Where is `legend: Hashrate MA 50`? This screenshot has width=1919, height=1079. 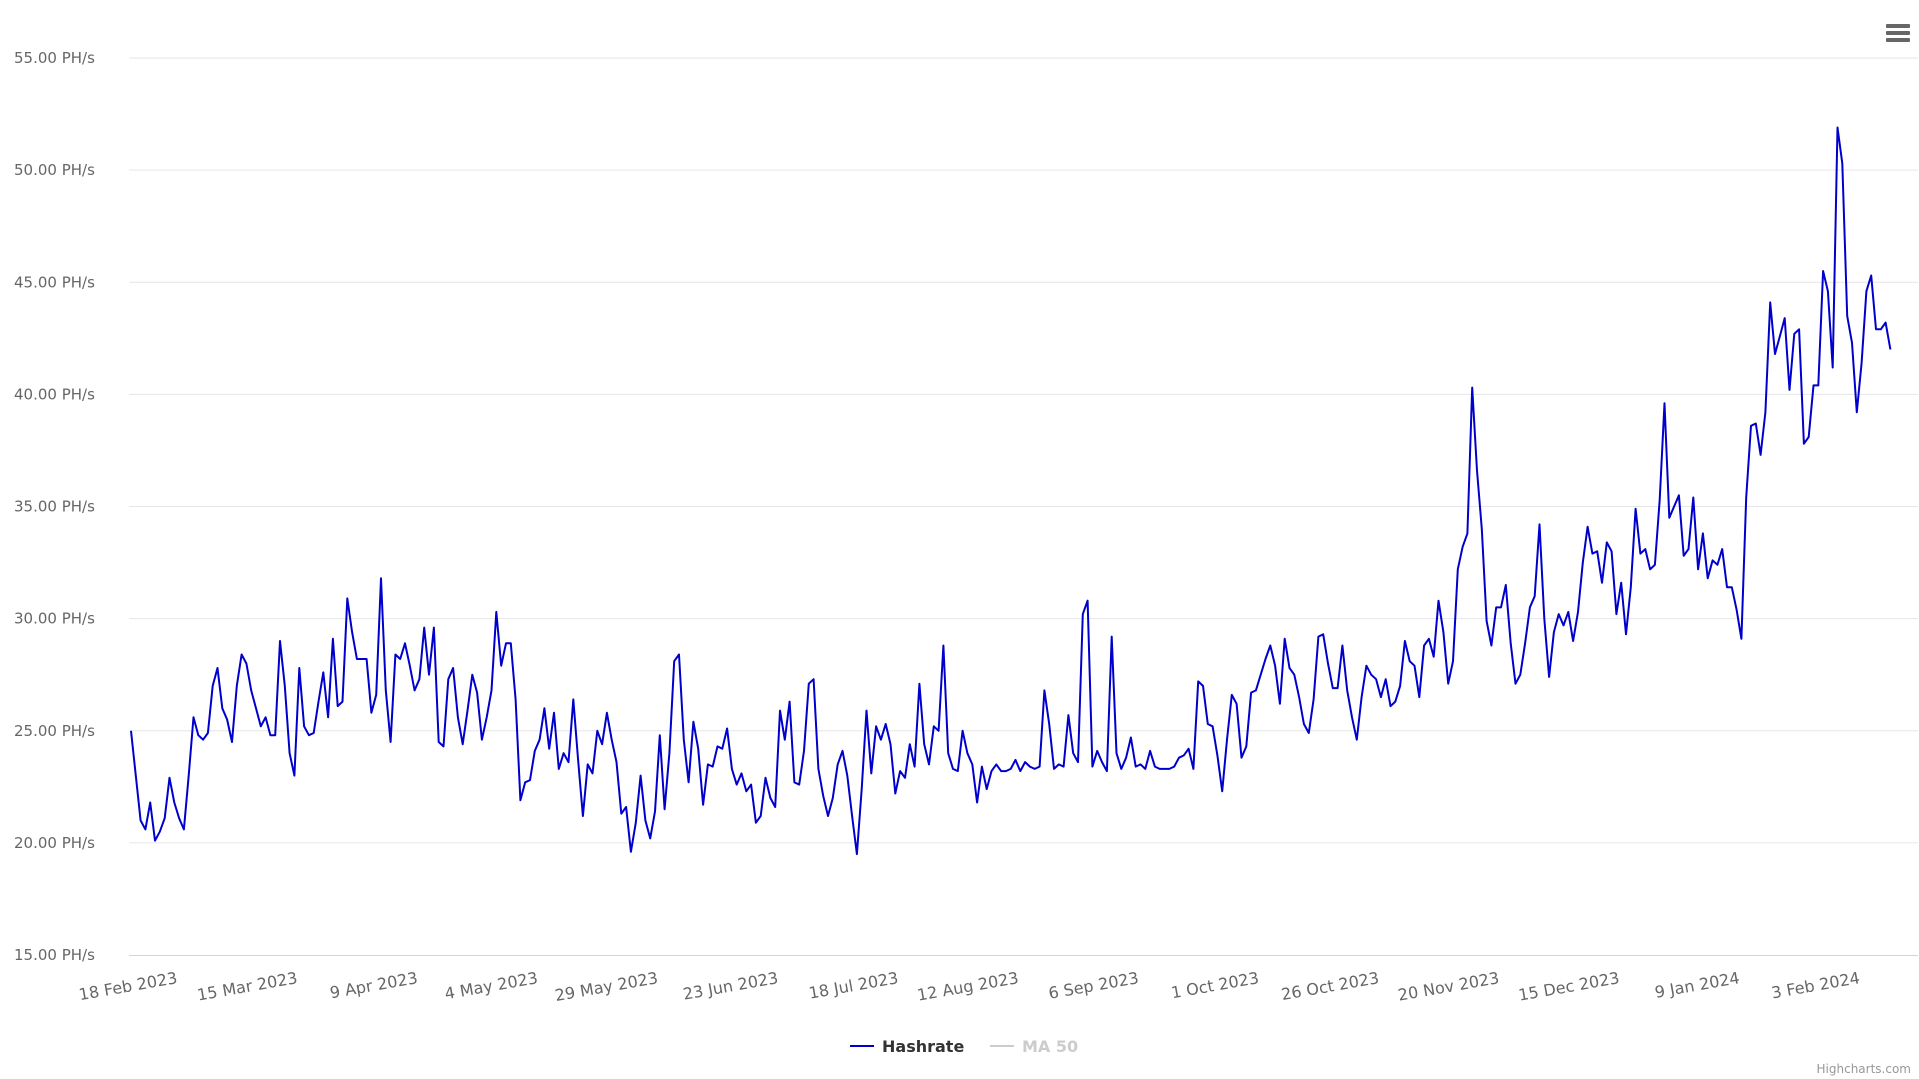
legend: Hashrate MA 50 is located at coordinates (964, 1046).